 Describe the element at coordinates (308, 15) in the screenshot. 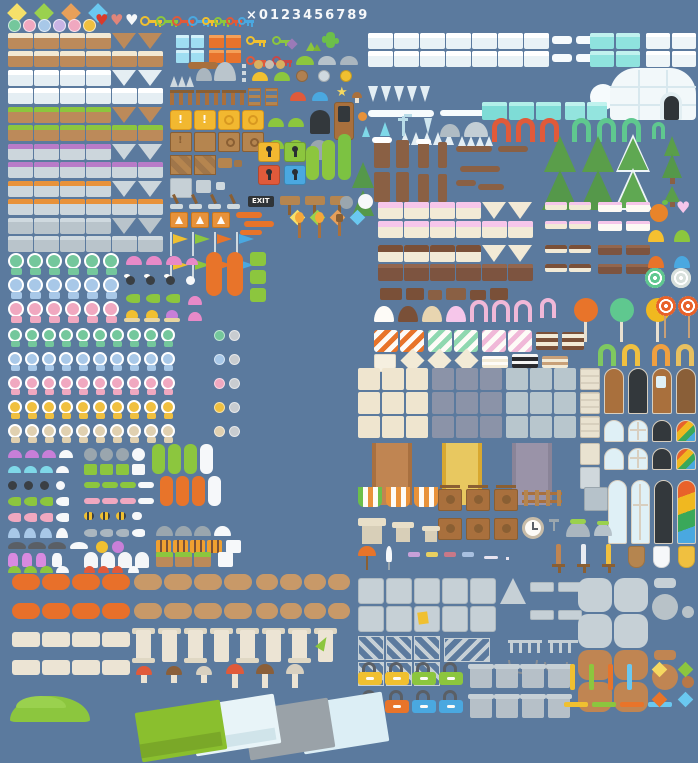

I see `counter-text: ×0123456789` at that location.